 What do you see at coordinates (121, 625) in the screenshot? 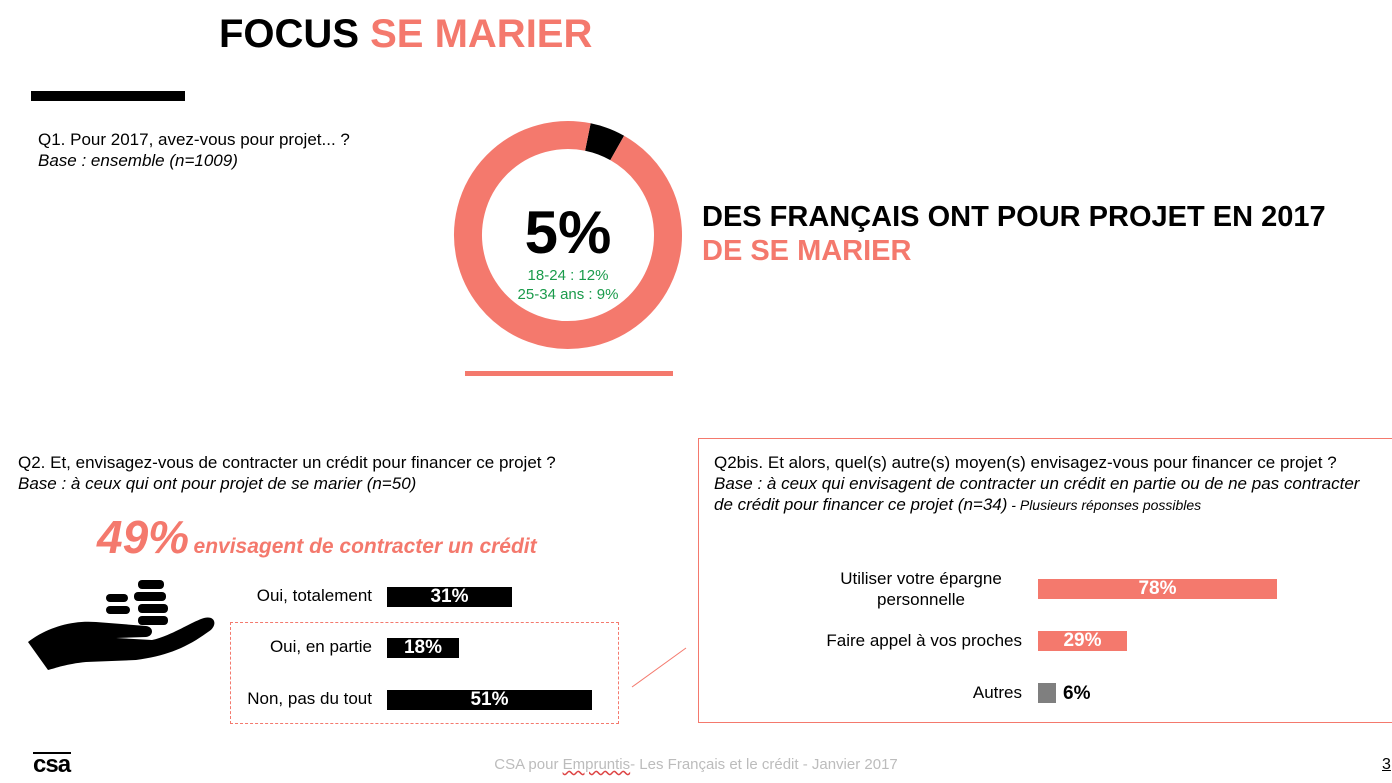
I see `hand-coins-icon` at bounding box center [121, 625].